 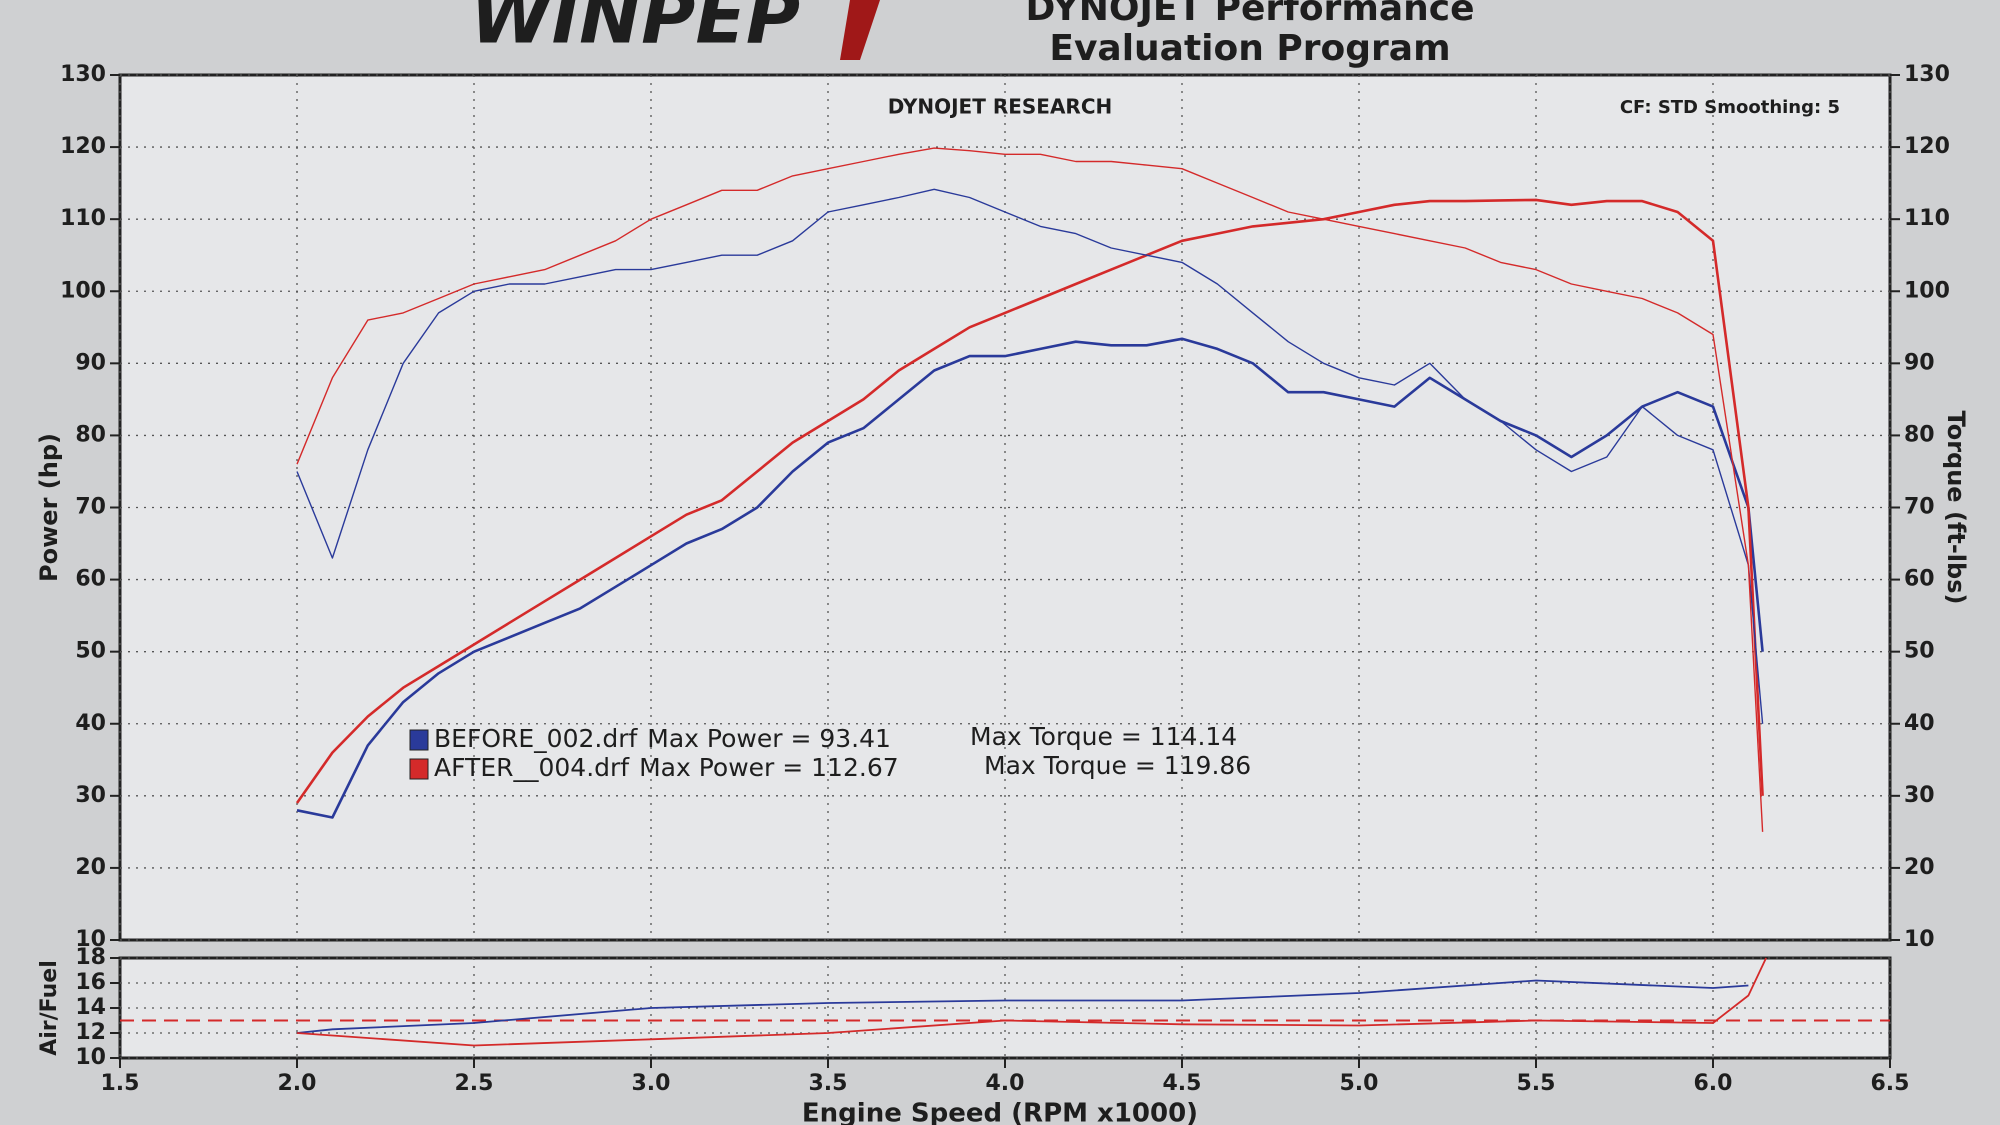 What do you see at coordinates (1927, 146) in the screenshot?
I see `y2-tick-label: 120` at bounding box center [1927, 146].